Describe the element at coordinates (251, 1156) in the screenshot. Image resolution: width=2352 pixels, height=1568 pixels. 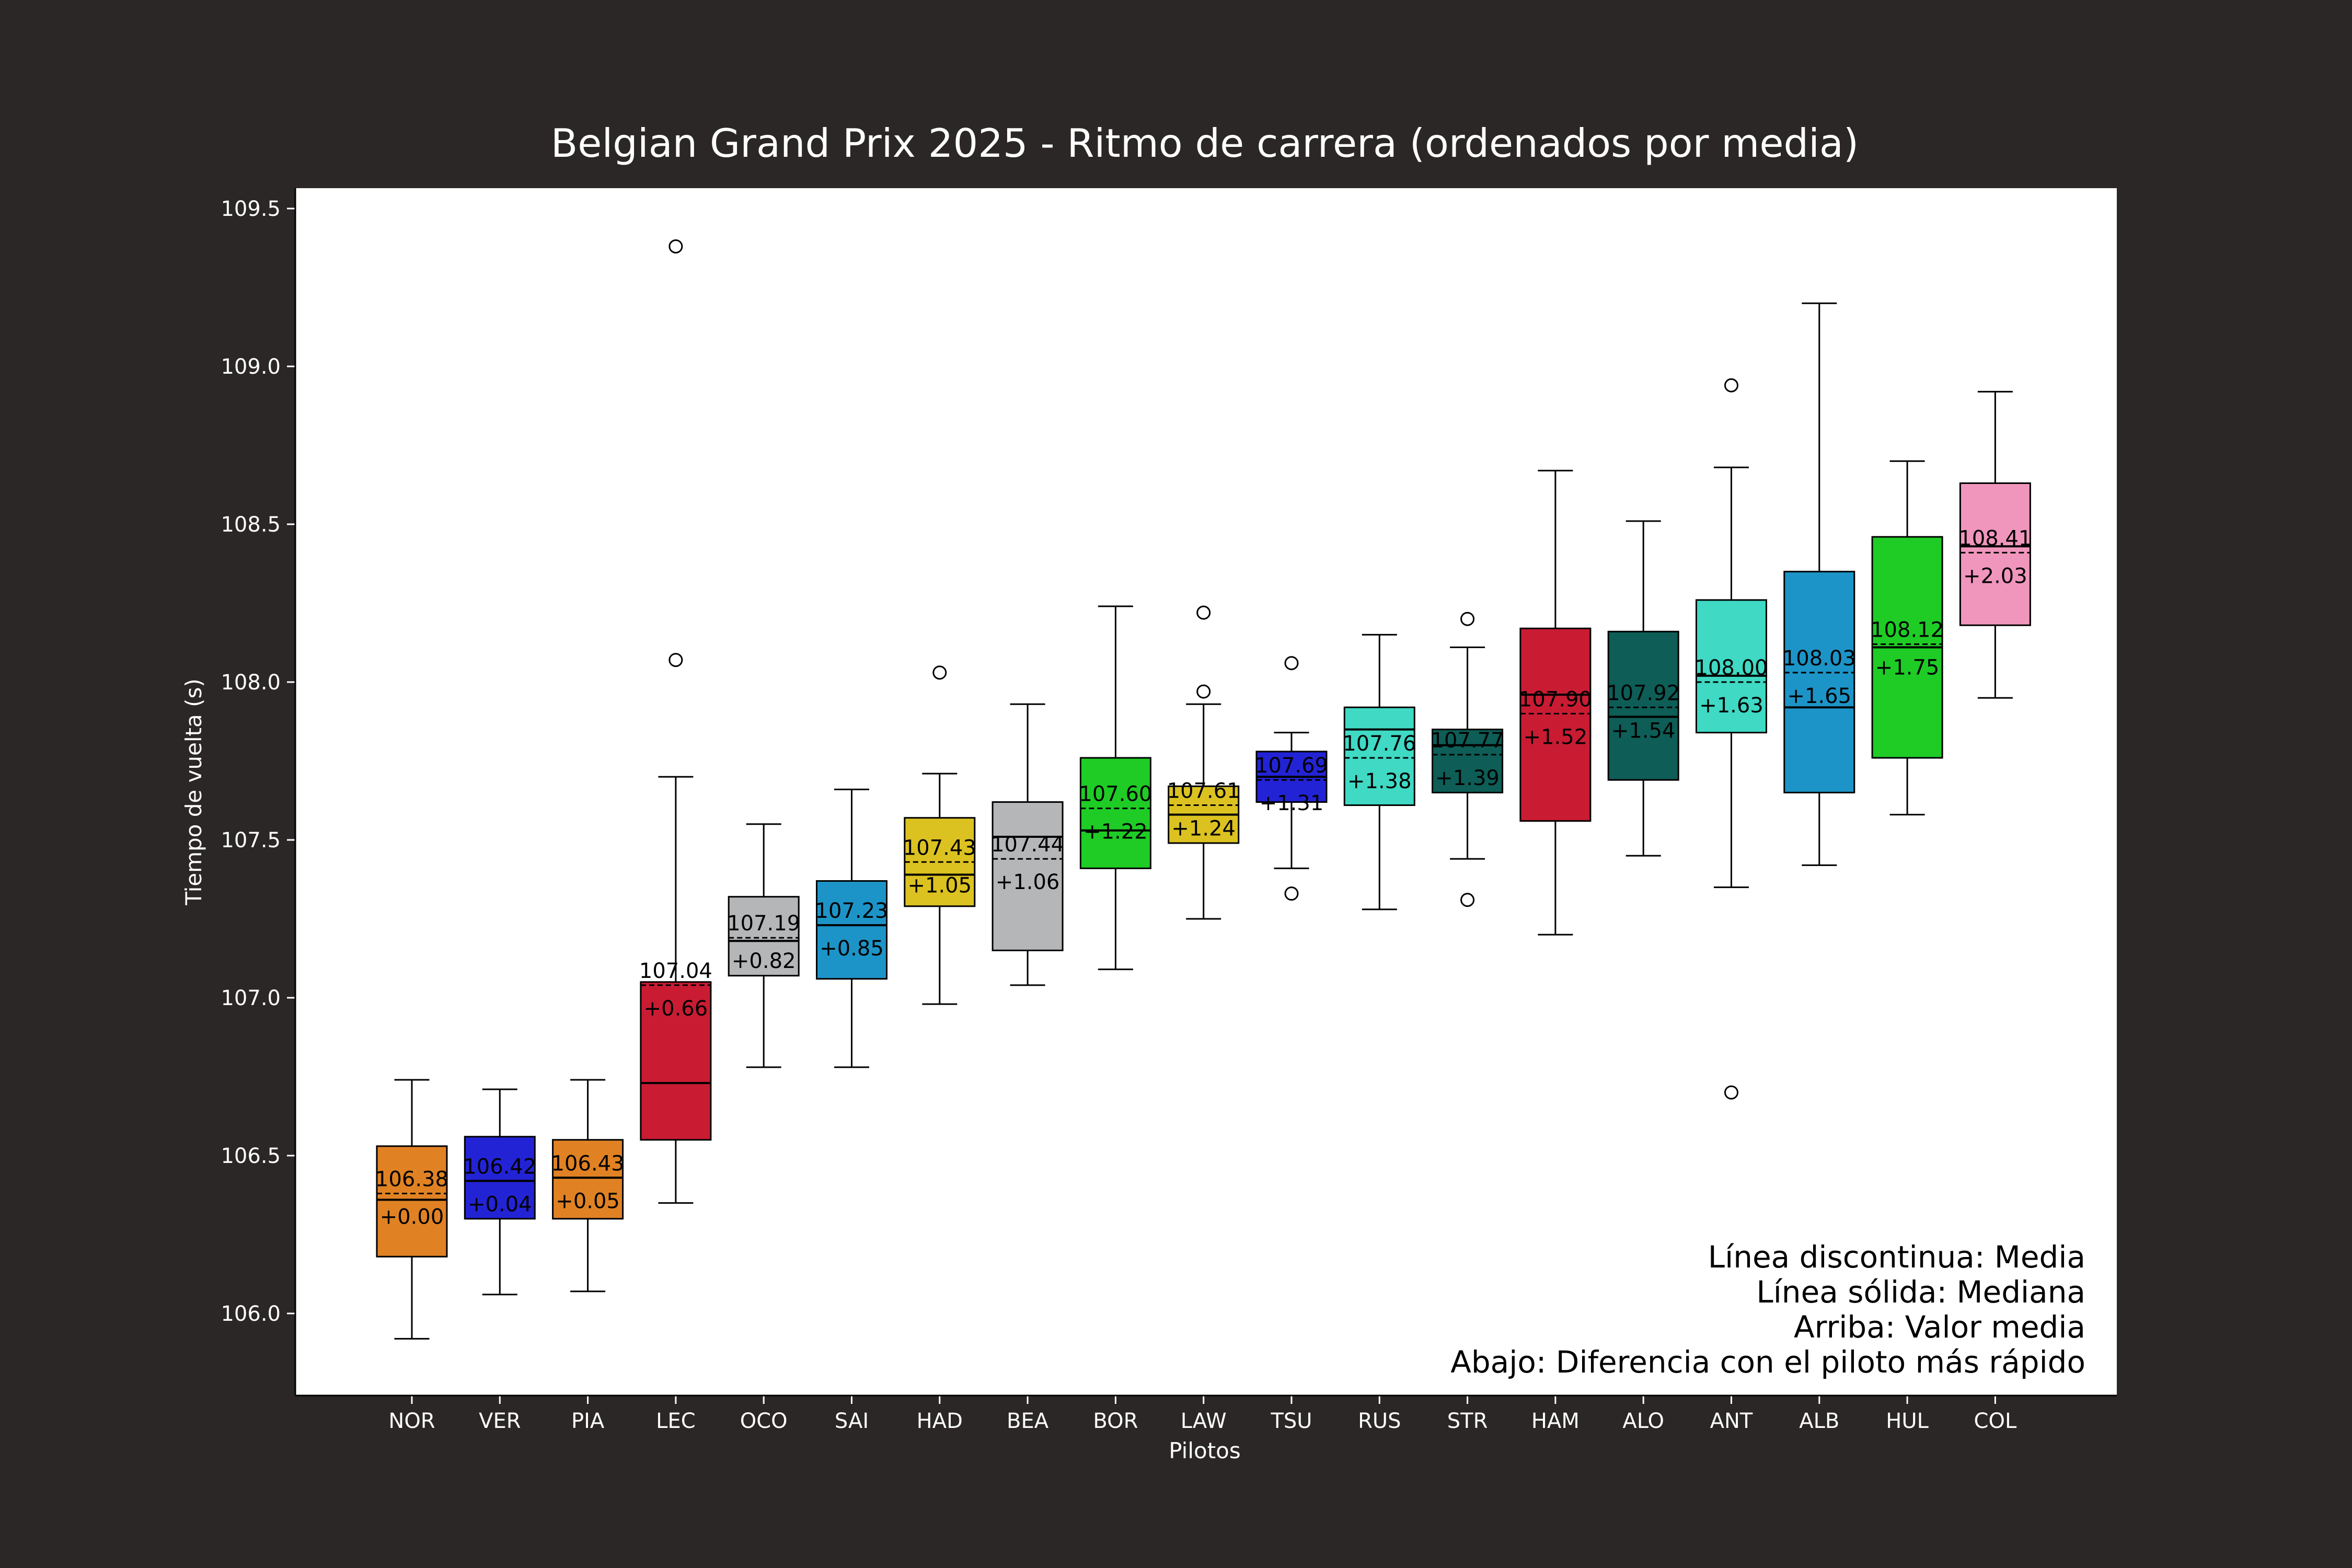
I see `y-tick-label: 106.5` at that location.